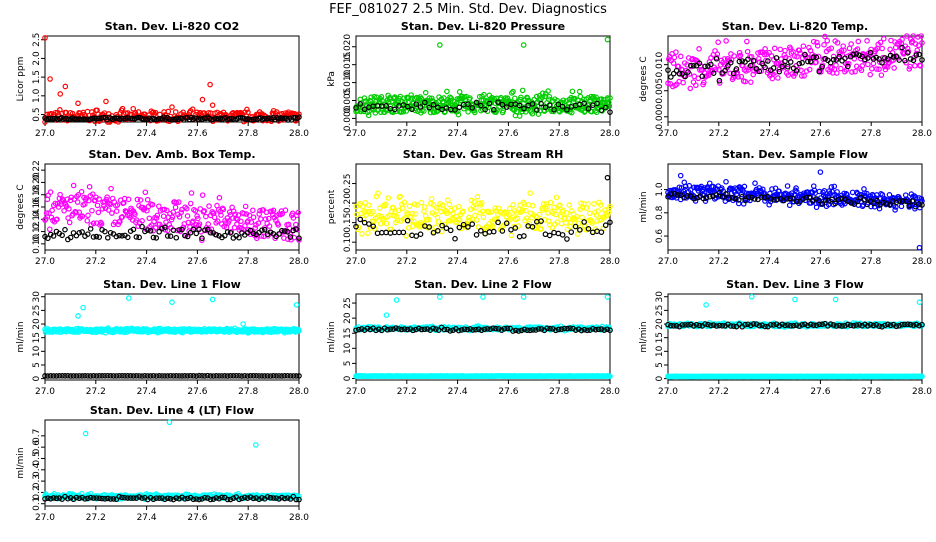 The width and height of the screenshot is (936, 542). What do you see at coordinates (644, 78) in the screenshot?
I see `y-axis-label: degrees C` at bounding box center [644, 78].